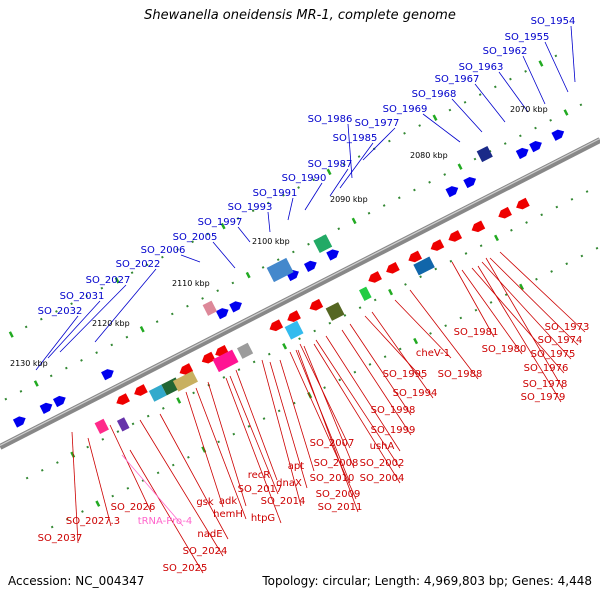 The image size is (600, 600). I want to click on reverse-gene-label: SO_2024, so click(205, 551).